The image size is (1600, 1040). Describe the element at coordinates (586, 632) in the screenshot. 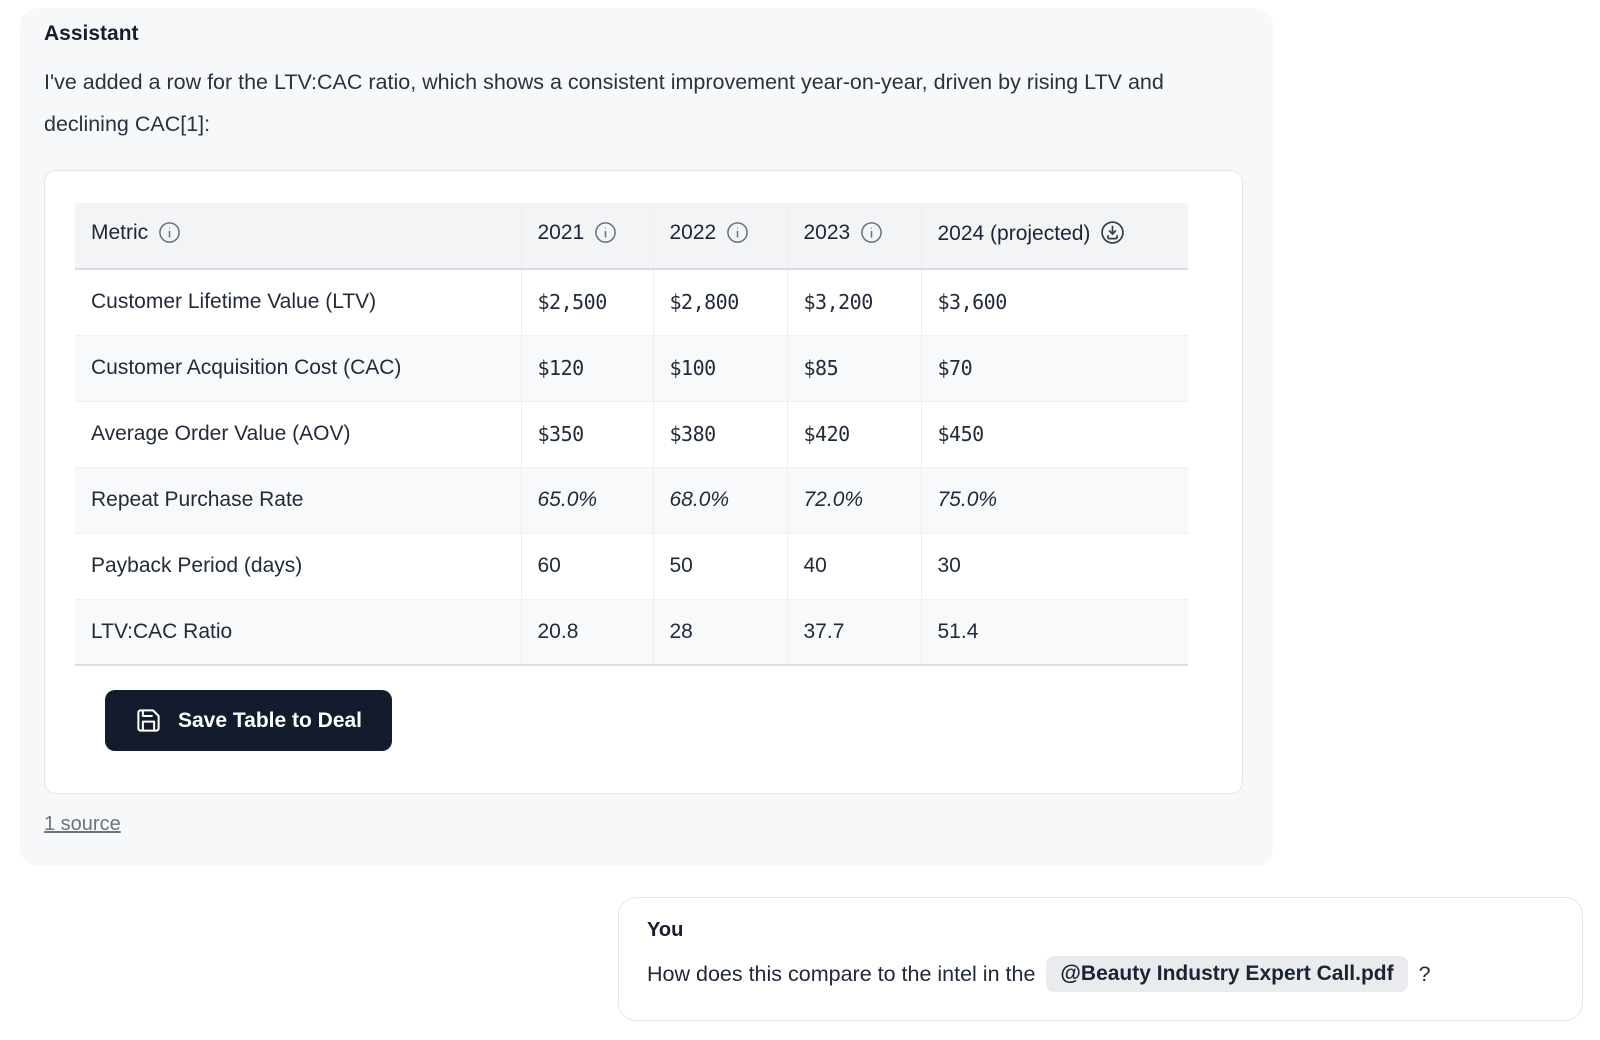

I see `value-cell: 20.8` at that location.